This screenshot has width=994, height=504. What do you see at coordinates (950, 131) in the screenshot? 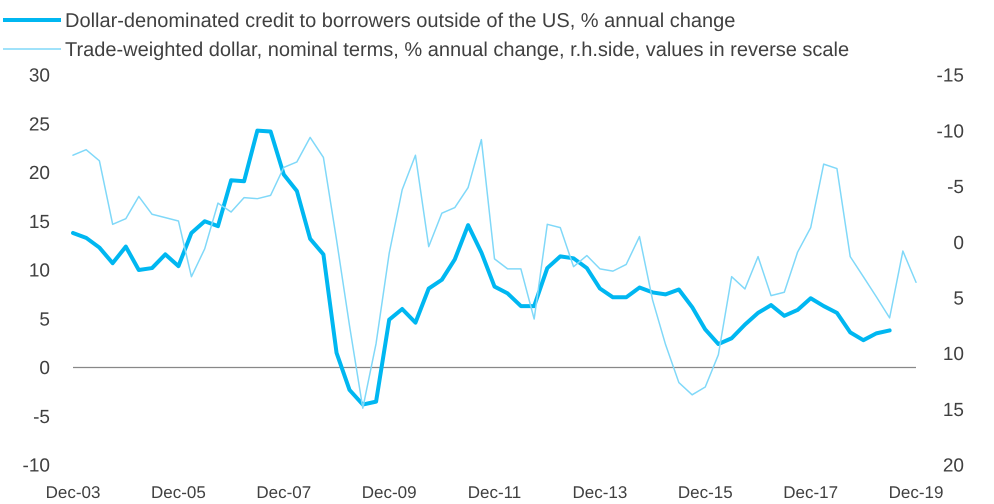
I see `y2-tick-label: -10` at bounding box center [950, 131].